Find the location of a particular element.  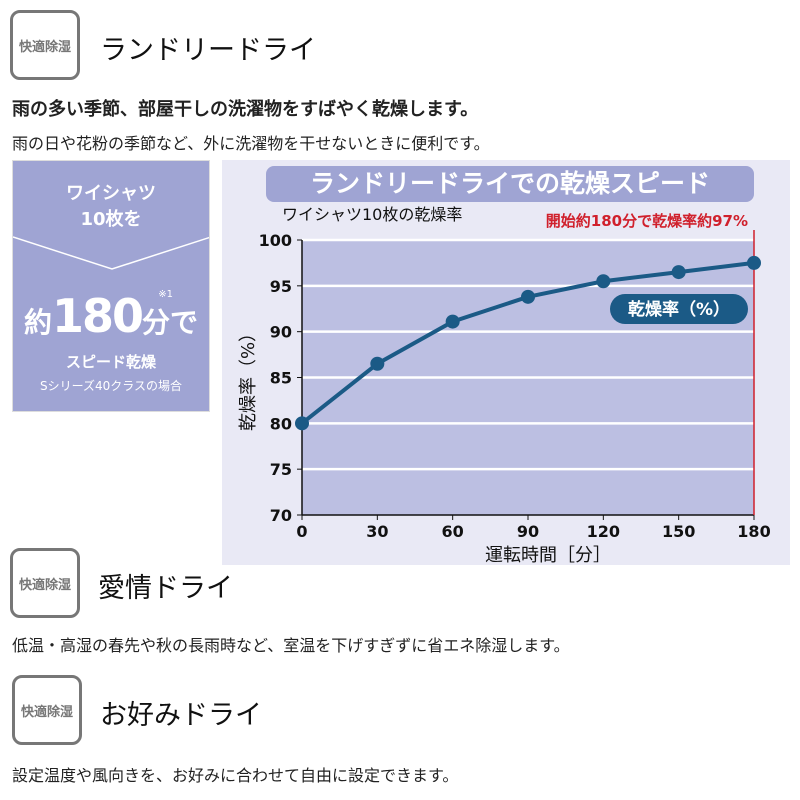

annotation-text: 開始約180分で乾燥率約97% is located at coordinates (647, 221).